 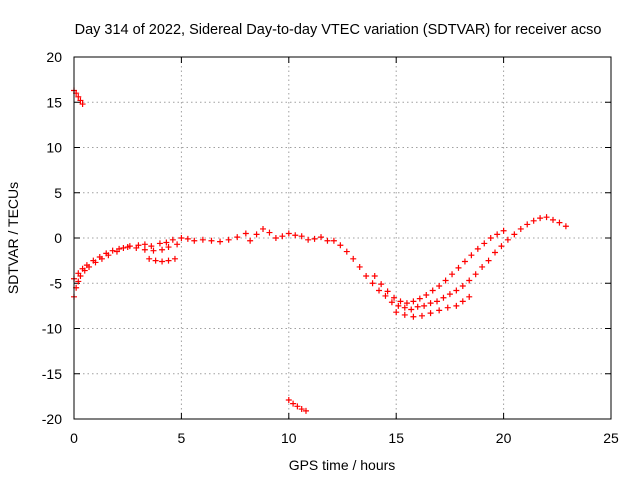 I want to click on series-lower-branch, so click(x=309, y=287).